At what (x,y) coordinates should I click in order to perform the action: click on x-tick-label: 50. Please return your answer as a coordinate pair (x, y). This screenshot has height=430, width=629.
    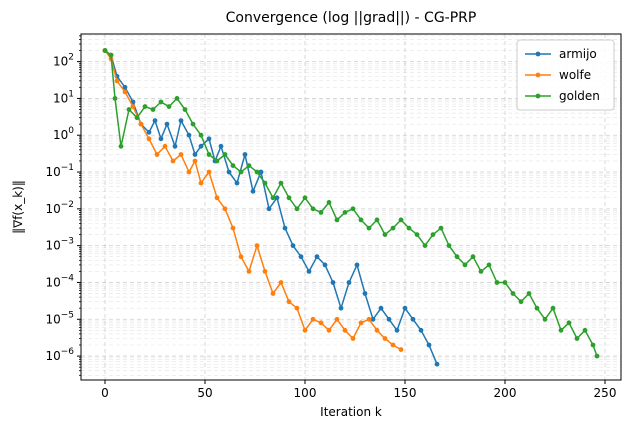
    Looking at the image, I should click on (204, 393).